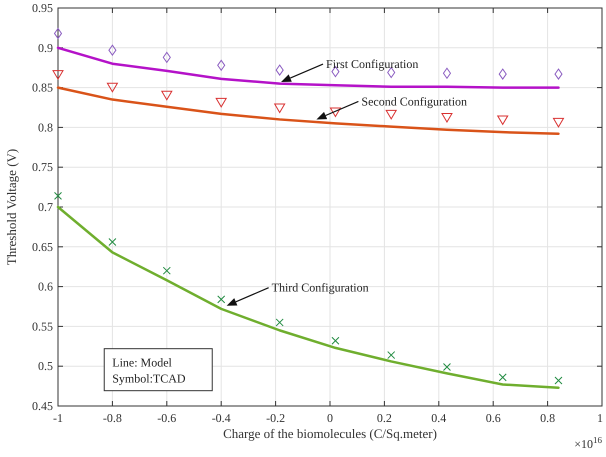 This screenshot has height=457, width=606. What do you see at coordinates (221, 418) in the screenshot?
I see `x-tick-label: -0.4` at bounding box center [221, 418].